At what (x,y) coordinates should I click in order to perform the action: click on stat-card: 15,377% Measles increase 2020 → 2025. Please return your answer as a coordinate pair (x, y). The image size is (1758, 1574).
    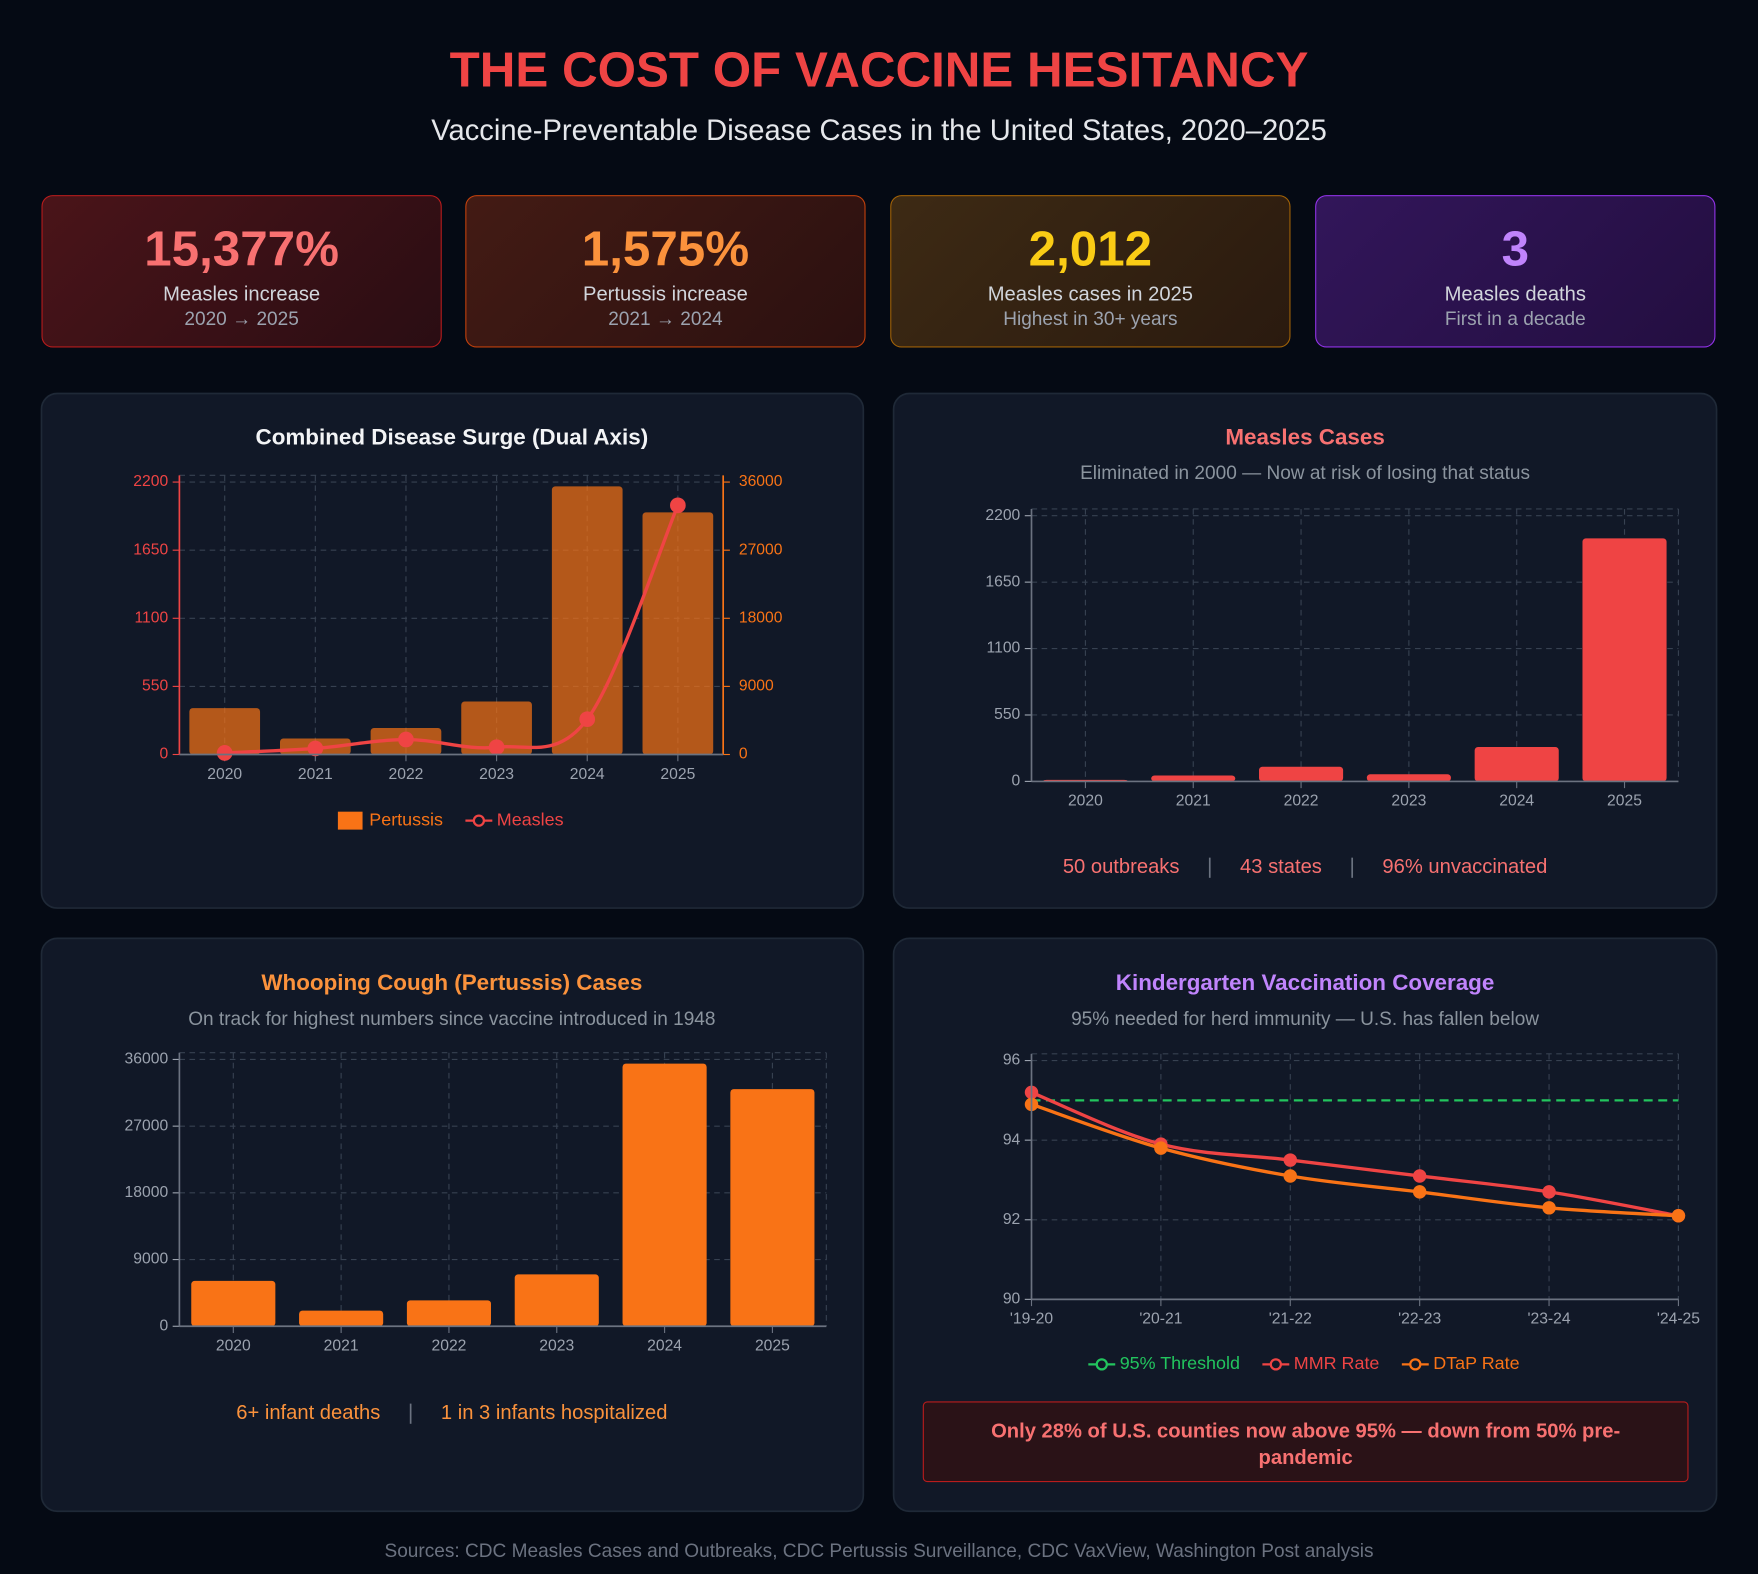
    Looking at the image, I should click on (241, 271).